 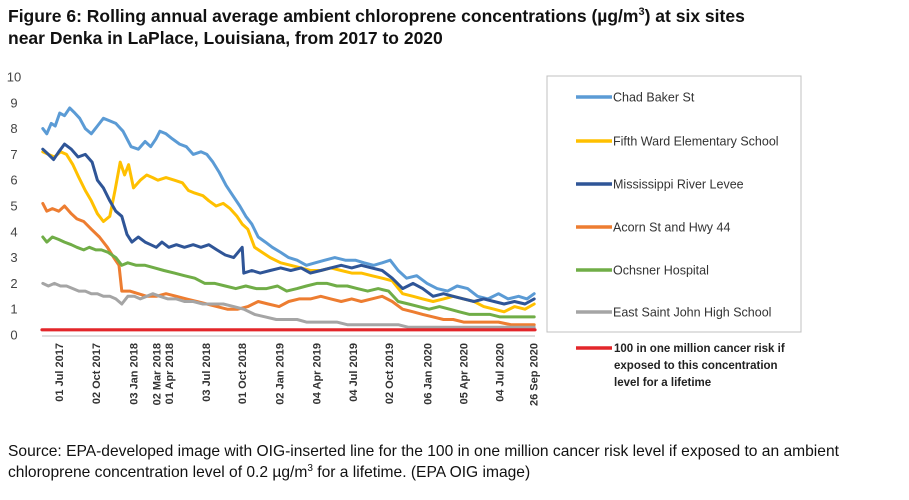 I want to click on legend-box, so click(x=674, y=204).